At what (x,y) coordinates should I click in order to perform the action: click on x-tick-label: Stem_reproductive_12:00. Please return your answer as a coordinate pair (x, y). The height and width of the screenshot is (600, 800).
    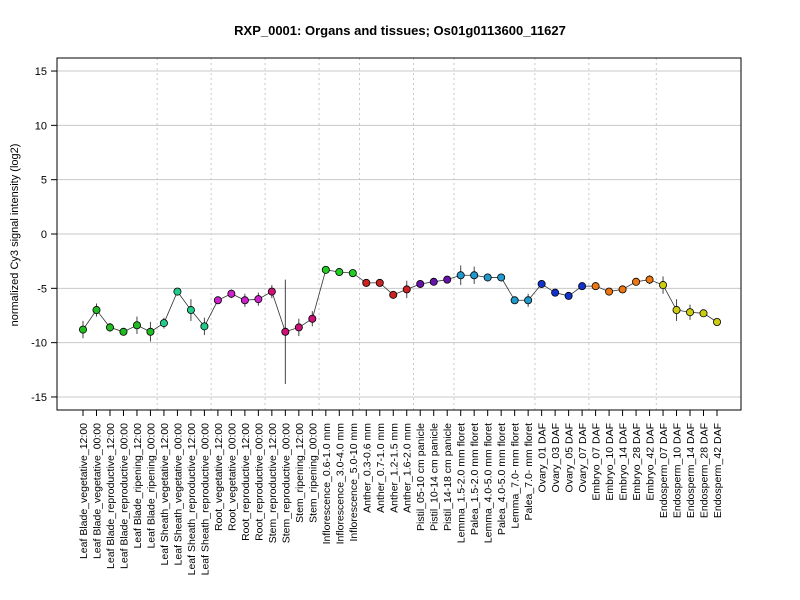
    Looking at the image, I should click on (273, 483).